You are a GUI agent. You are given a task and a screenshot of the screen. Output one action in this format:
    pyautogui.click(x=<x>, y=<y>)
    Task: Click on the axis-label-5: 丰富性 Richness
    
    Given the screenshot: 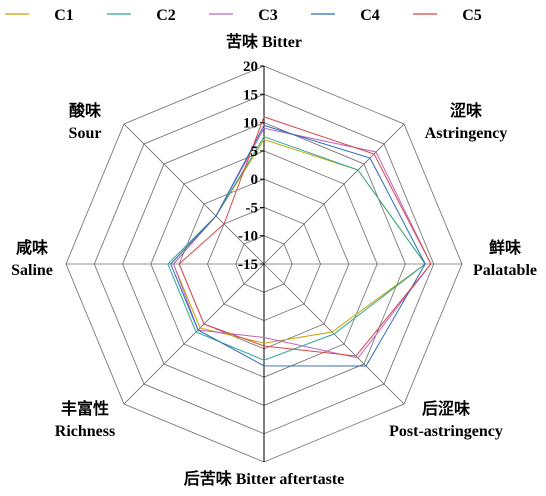 What is the action you would take?
    pyautogui.click(x=85, y=419)
    